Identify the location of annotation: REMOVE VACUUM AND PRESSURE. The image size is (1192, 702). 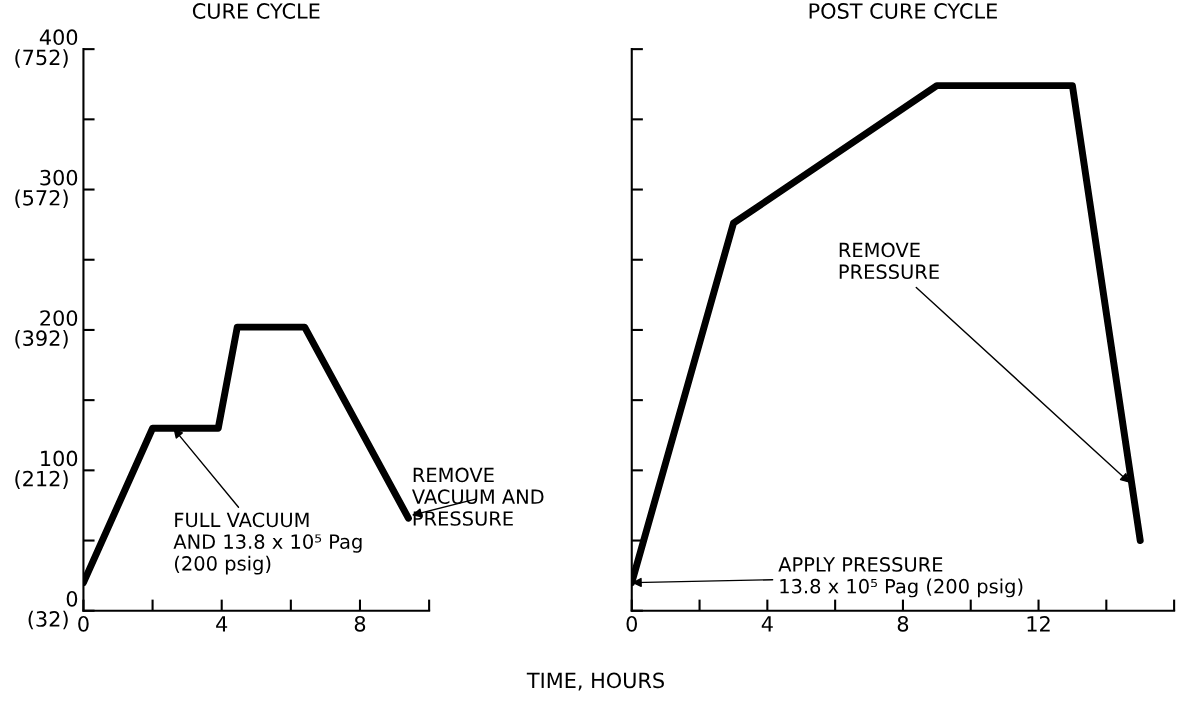
(477, 496).